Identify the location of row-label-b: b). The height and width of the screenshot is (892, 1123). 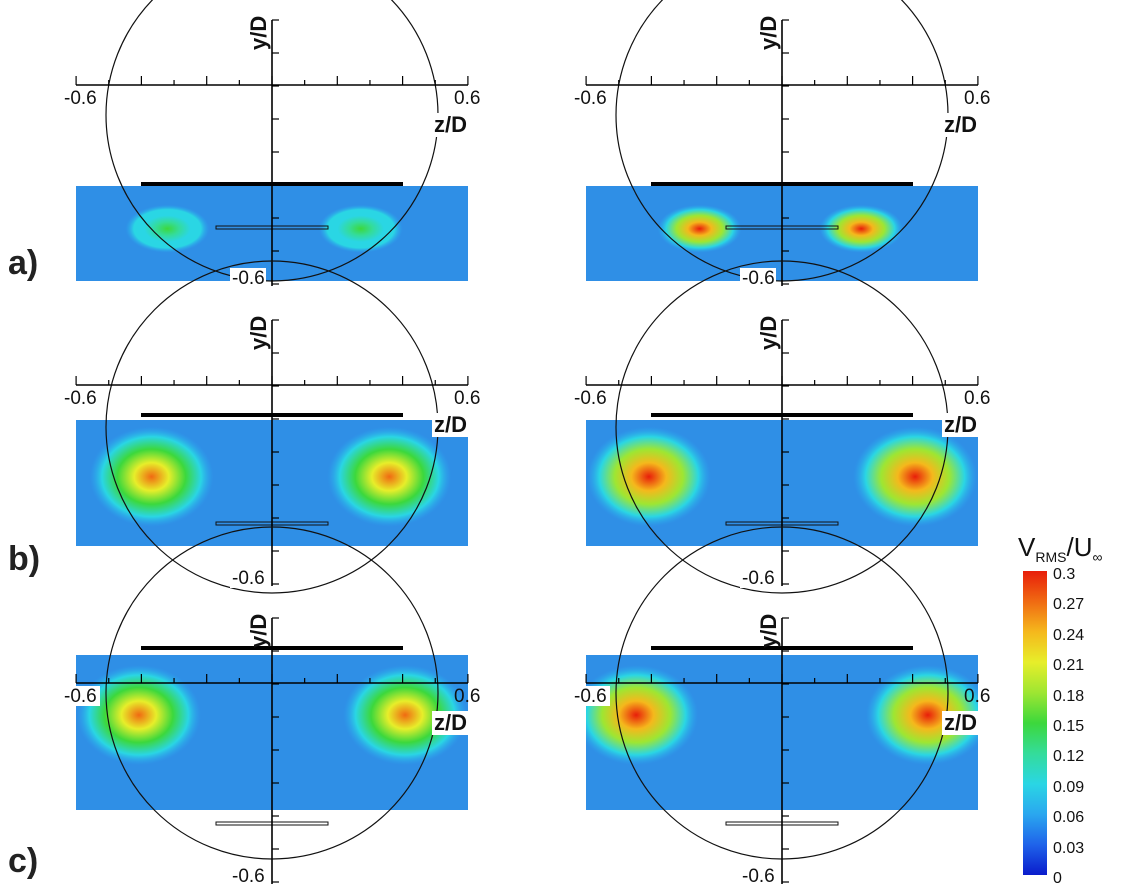
(24, 559).